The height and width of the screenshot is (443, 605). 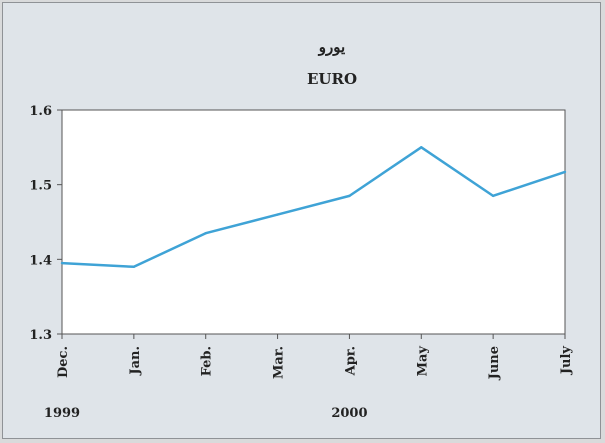 I want to click on x-tick-label: June, so click(x=494, y=363).